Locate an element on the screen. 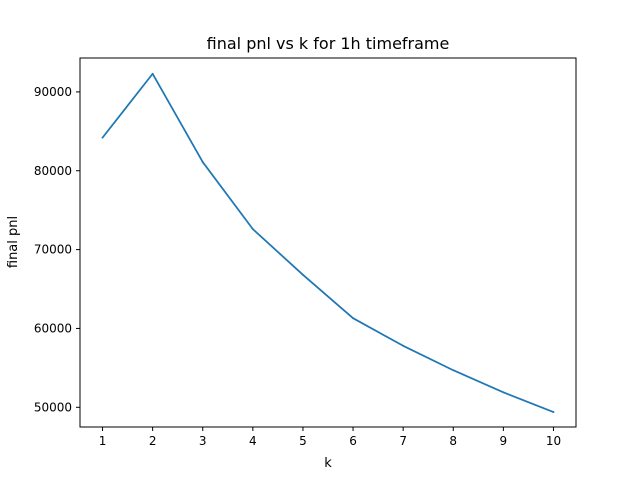 This screenshot has height=480, width=640. x-tick-label: 10 is located at coordinates (553, 441).